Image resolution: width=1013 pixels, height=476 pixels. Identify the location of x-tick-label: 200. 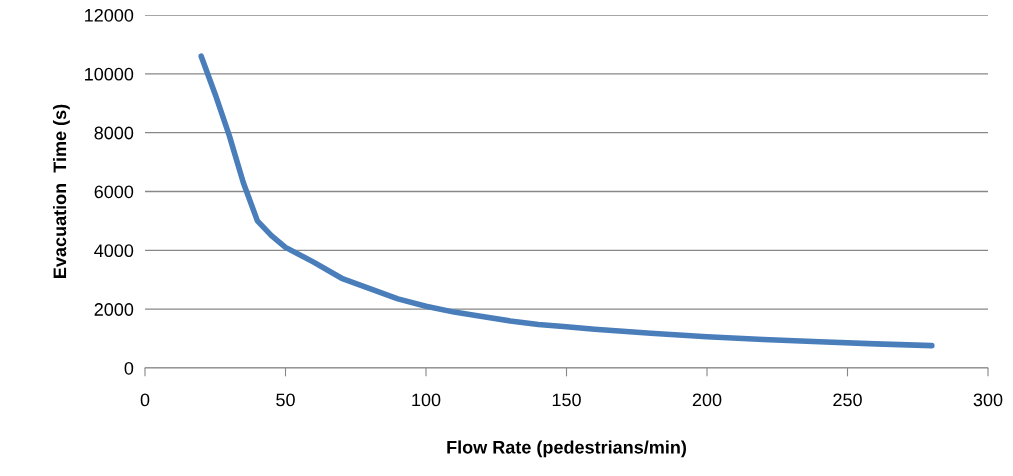
(707, 400).